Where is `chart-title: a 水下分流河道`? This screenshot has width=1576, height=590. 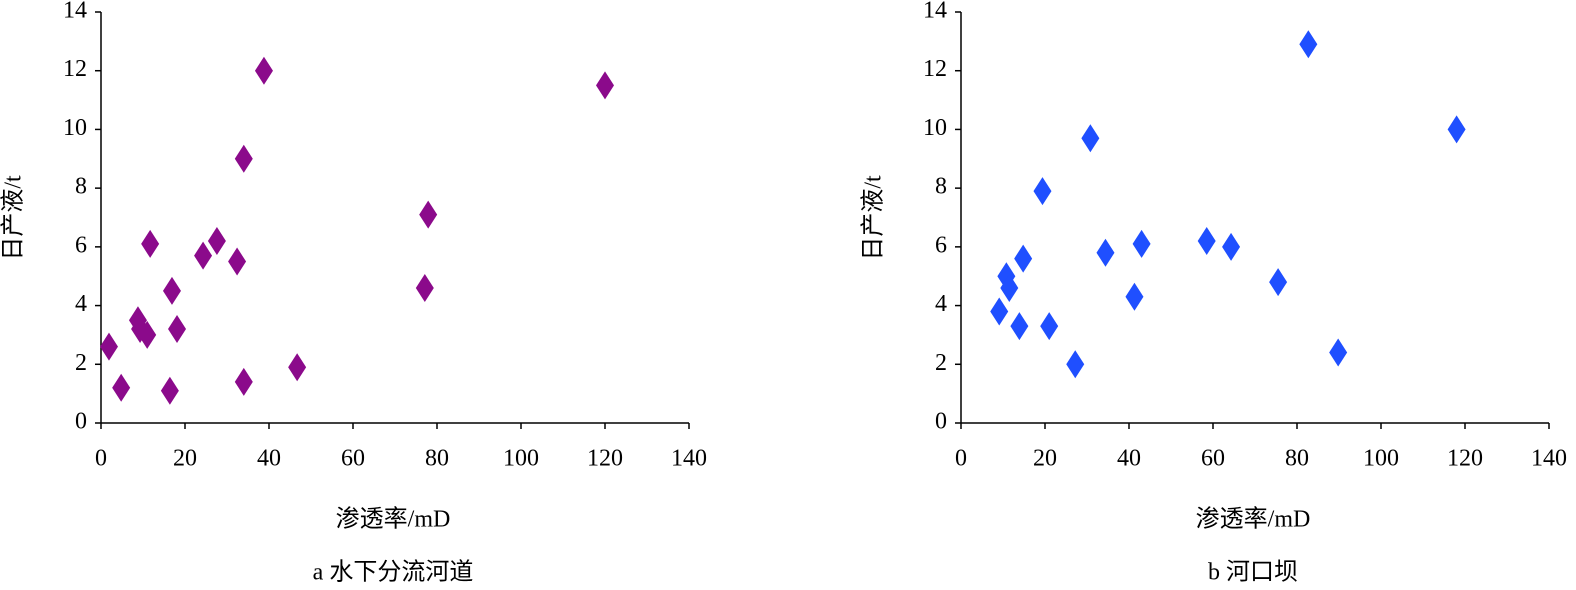
chart-title: a 水下分流河道 is located at coordinates (393, 572).